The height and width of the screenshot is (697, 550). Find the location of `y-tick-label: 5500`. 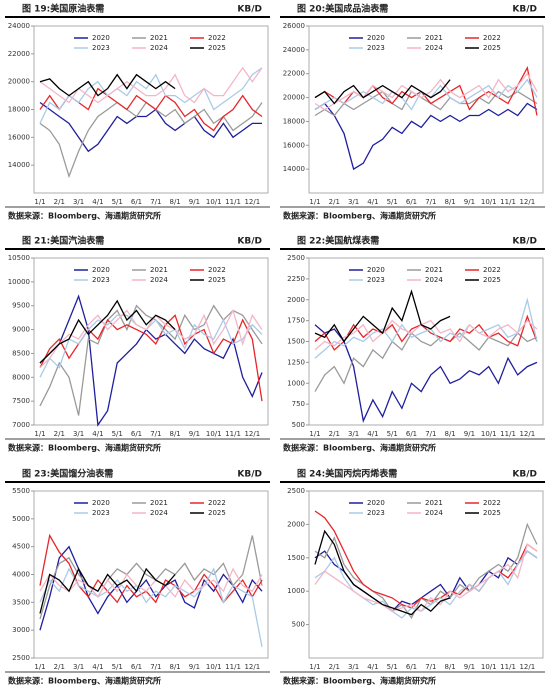

y-tick-label: 5500 is located at coordinates (21, 491).